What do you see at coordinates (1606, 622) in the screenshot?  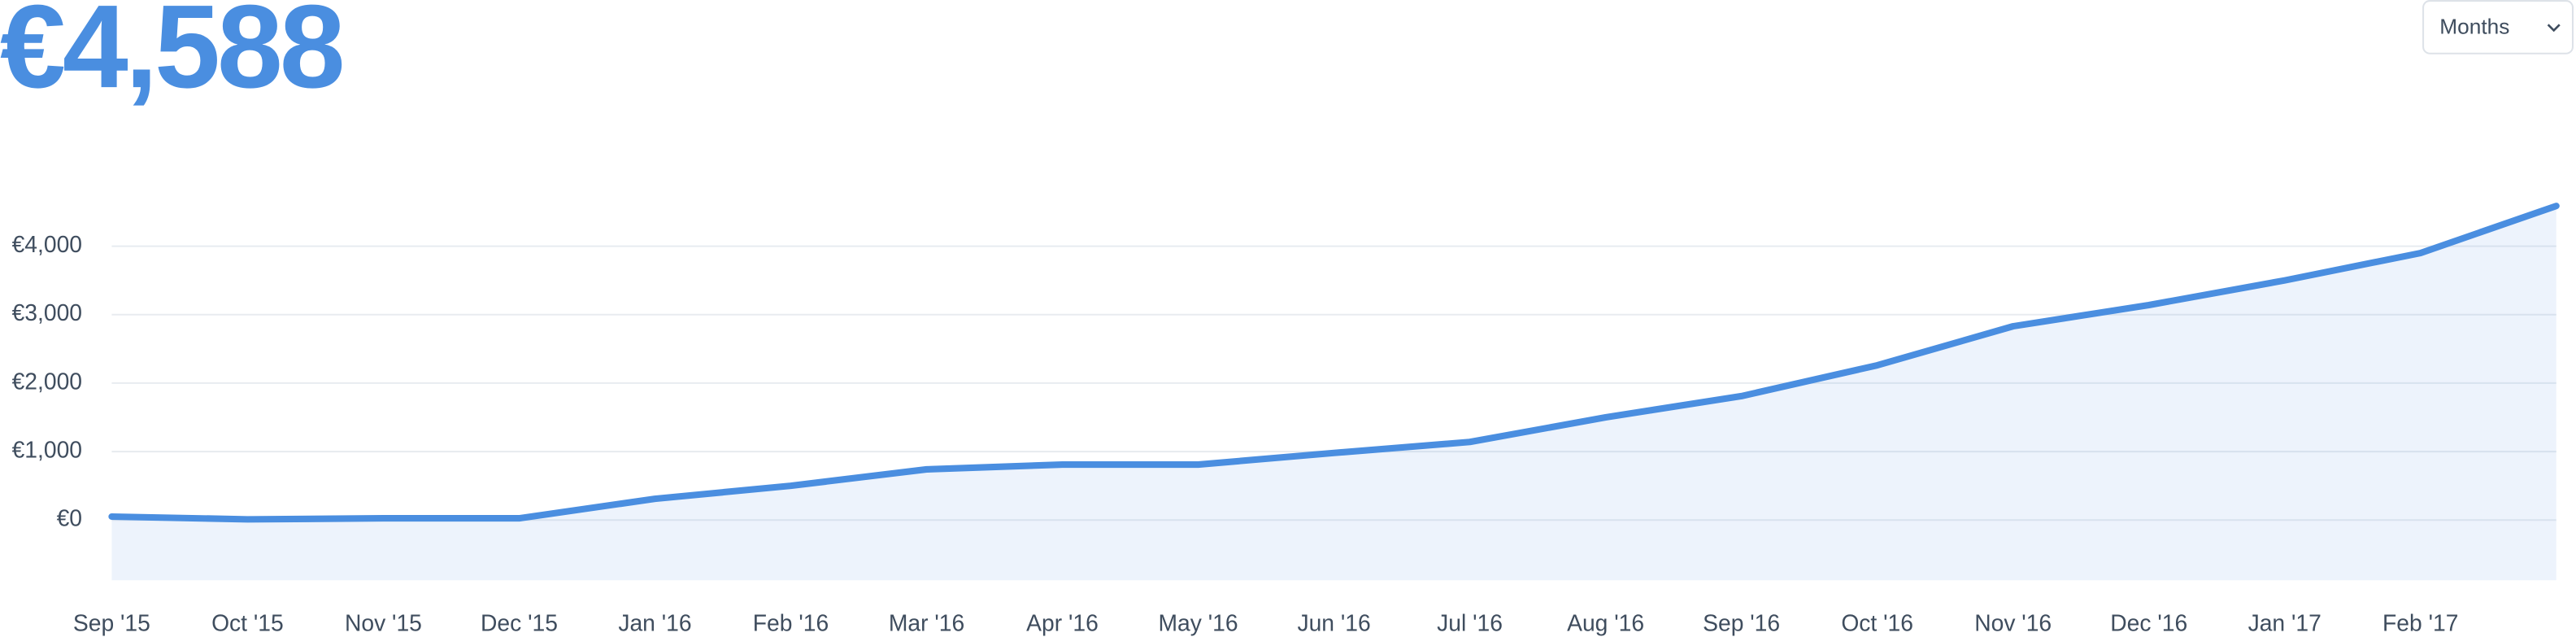 I see `x-tick-label: Aug '16` at bounding box center [1606, 622].